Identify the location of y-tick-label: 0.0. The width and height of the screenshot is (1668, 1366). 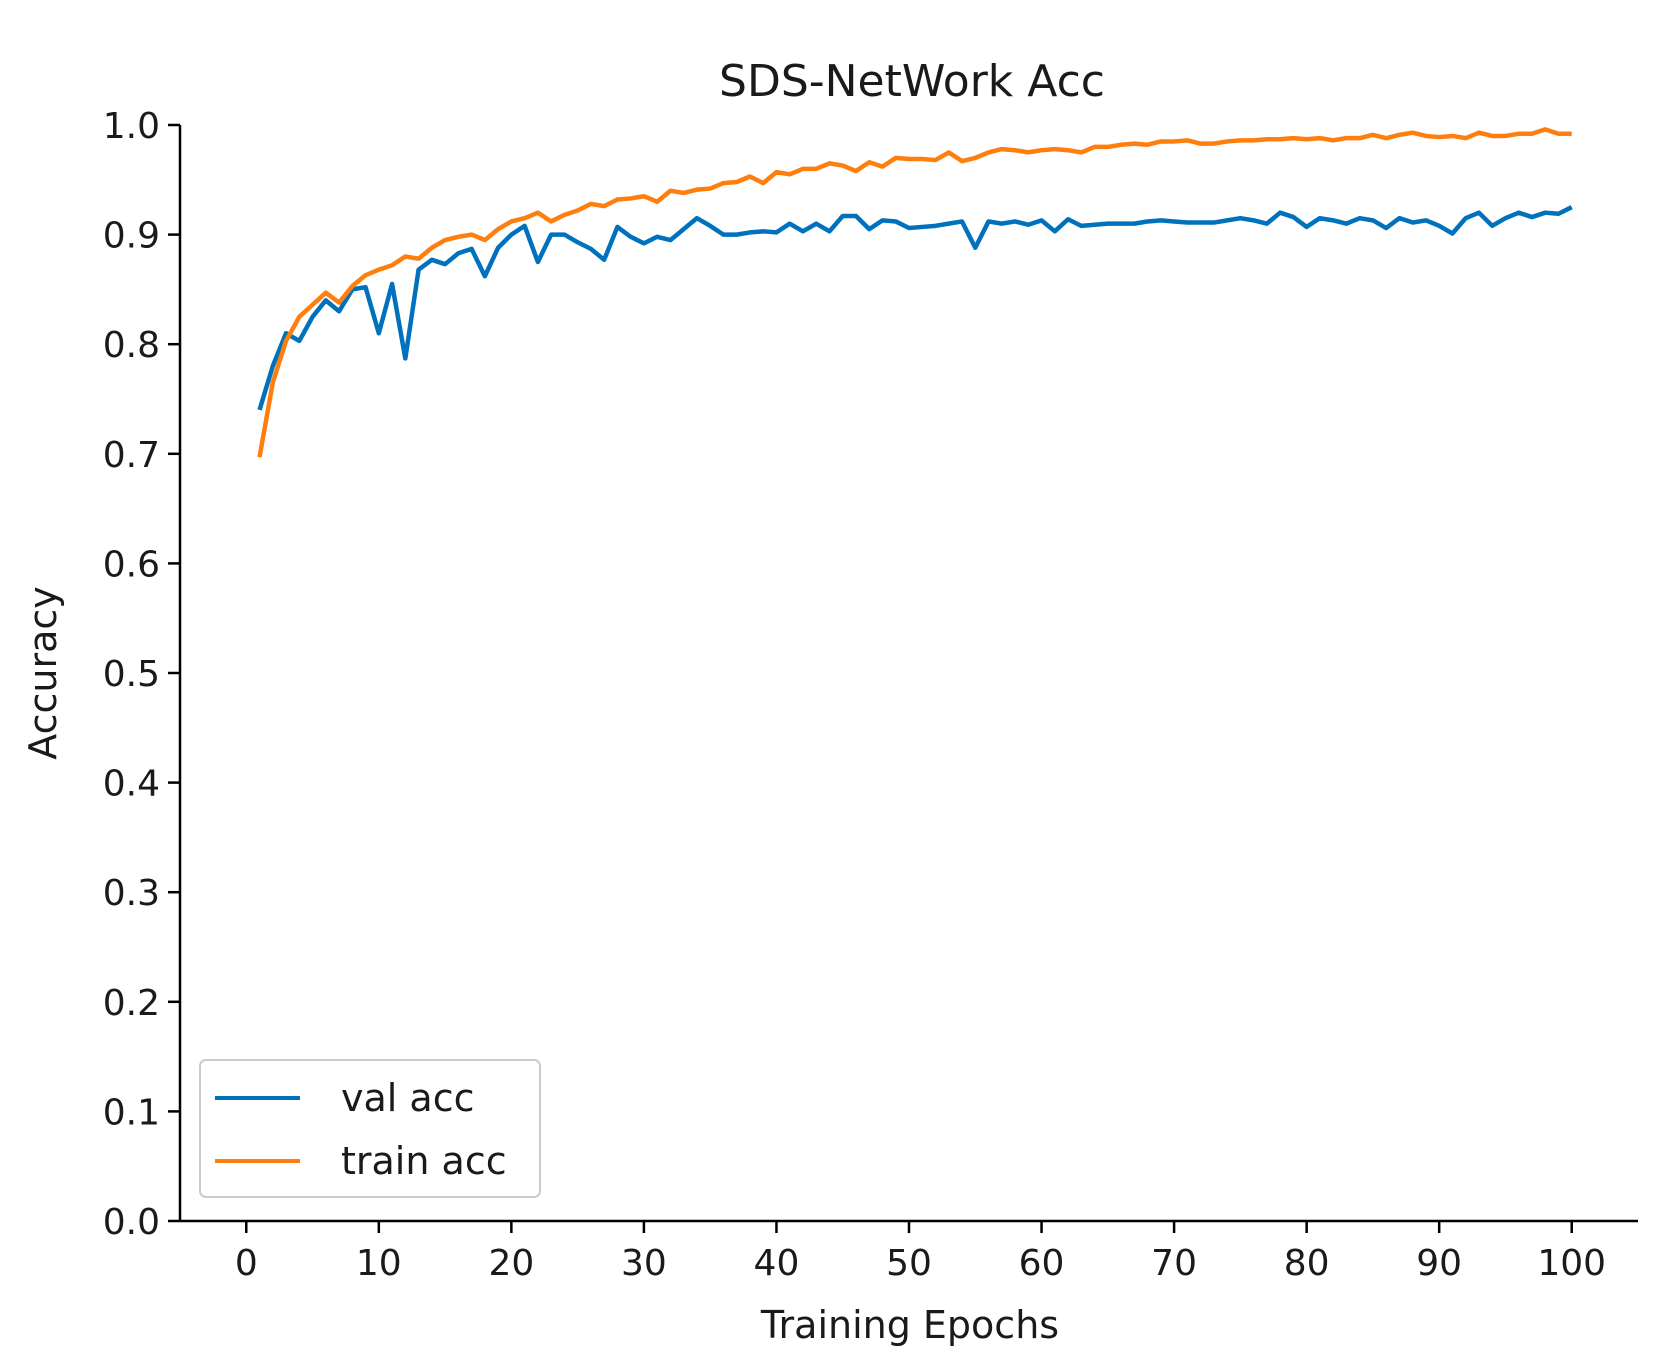
(131, 1222).